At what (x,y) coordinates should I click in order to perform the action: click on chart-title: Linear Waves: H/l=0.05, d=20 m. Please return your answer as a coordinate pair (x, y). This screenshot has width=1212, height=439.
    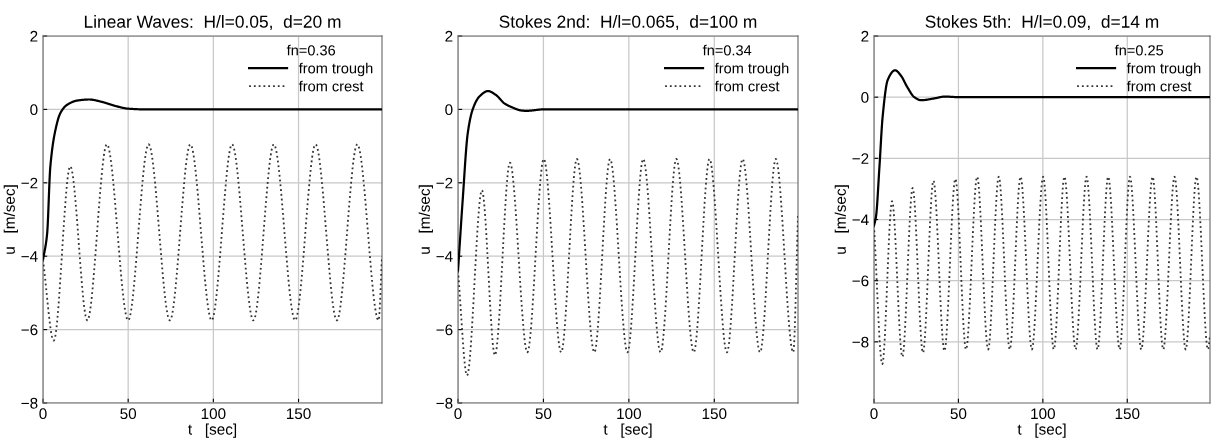
    Looking at the image, I should click on (212, 22).